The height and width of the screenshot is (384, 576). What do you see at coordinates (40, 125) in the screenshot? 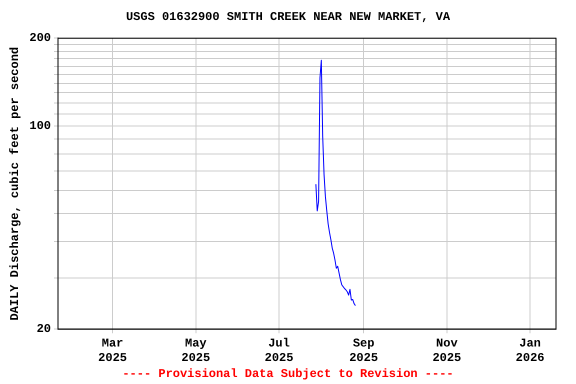
I see `y-tick-label: 100` at bounding box center [40, 125].